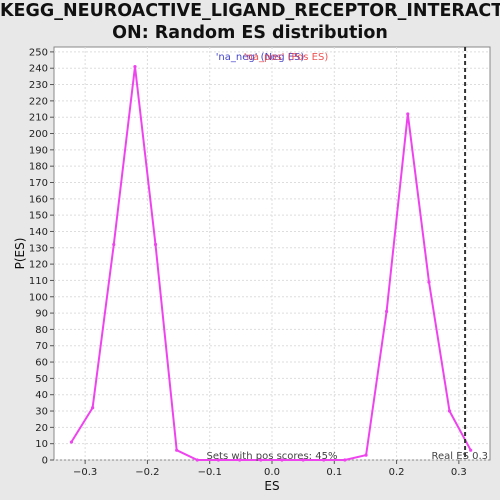  What do you see at coordinates (38, 232) in the screenshot?
I see `y-tick-label: 140` at bounding box center [38, 232].